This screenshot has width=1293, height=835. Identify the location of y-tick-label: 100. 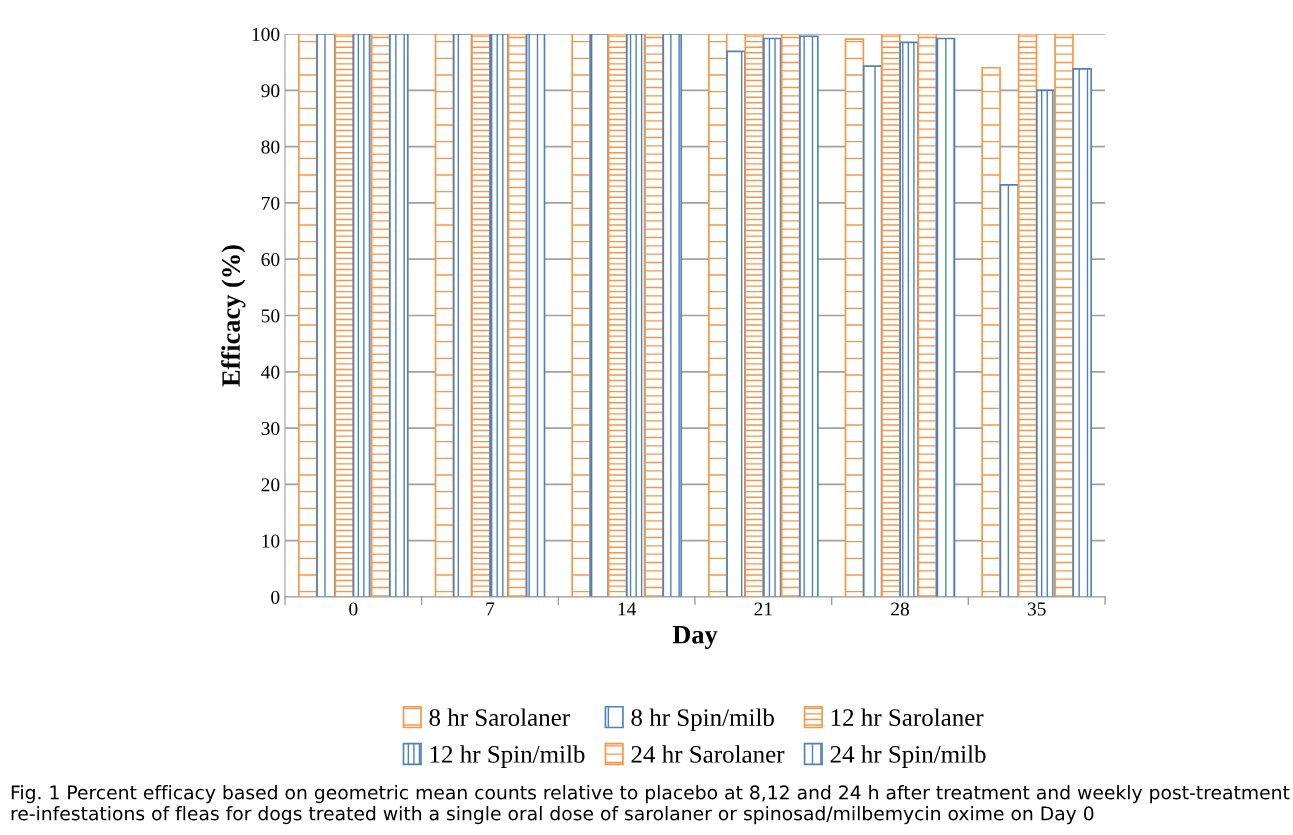
(266, 34).